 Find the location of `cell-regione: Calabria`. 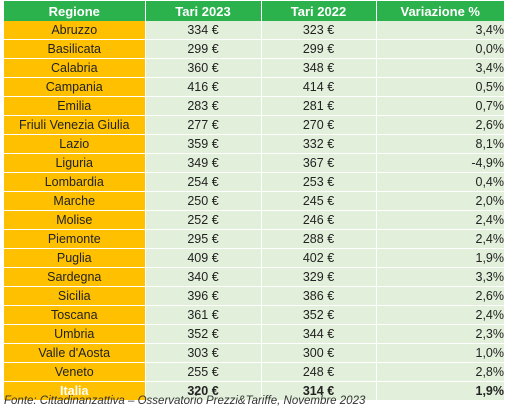

cell-regione: Calabria is located at coordinates (75, 68).